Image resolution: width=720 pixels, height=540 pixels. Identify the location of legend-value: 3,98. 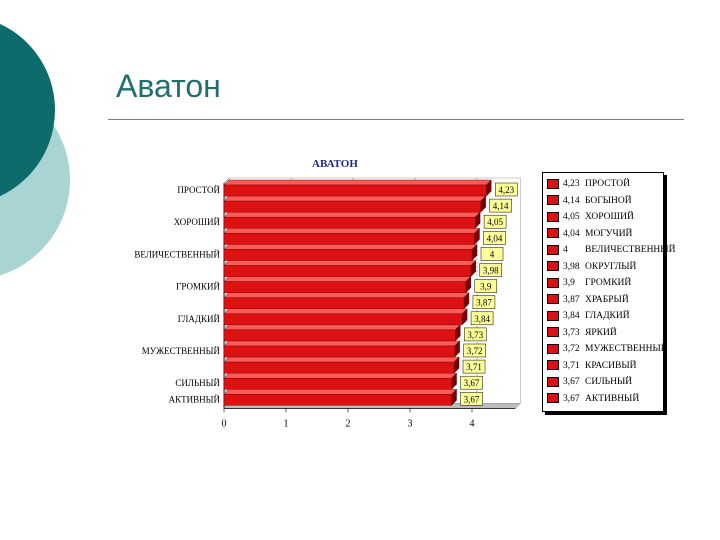
(571, 266).